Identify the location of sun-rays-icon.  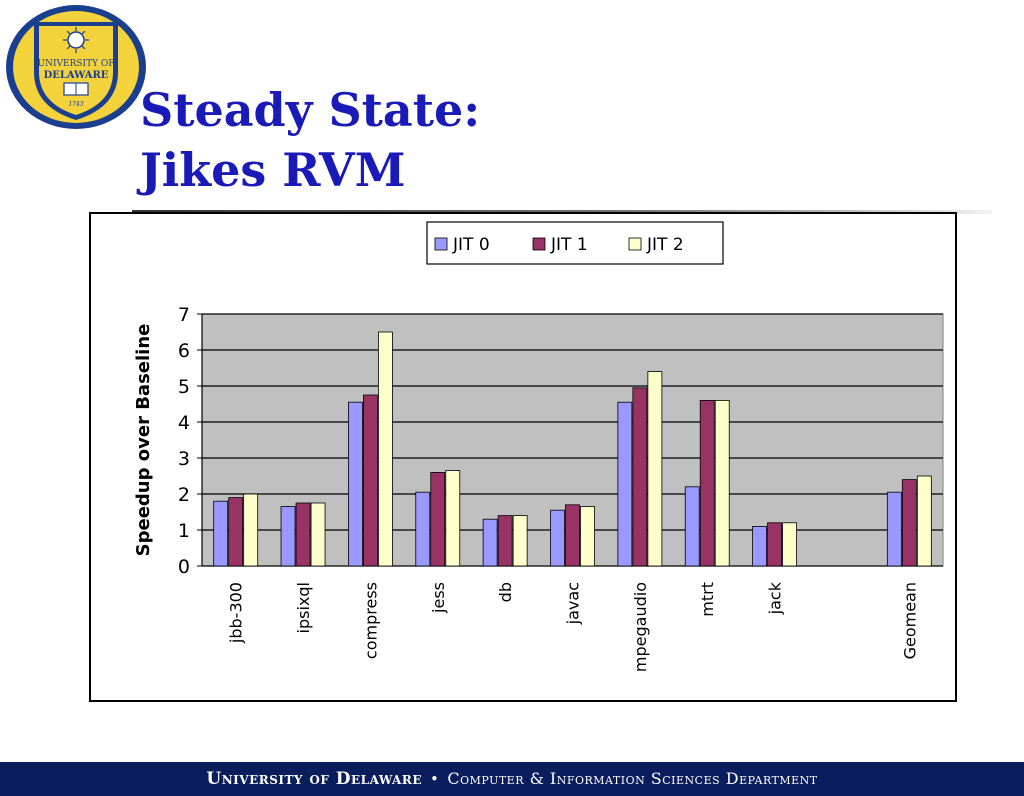
(76, 40).